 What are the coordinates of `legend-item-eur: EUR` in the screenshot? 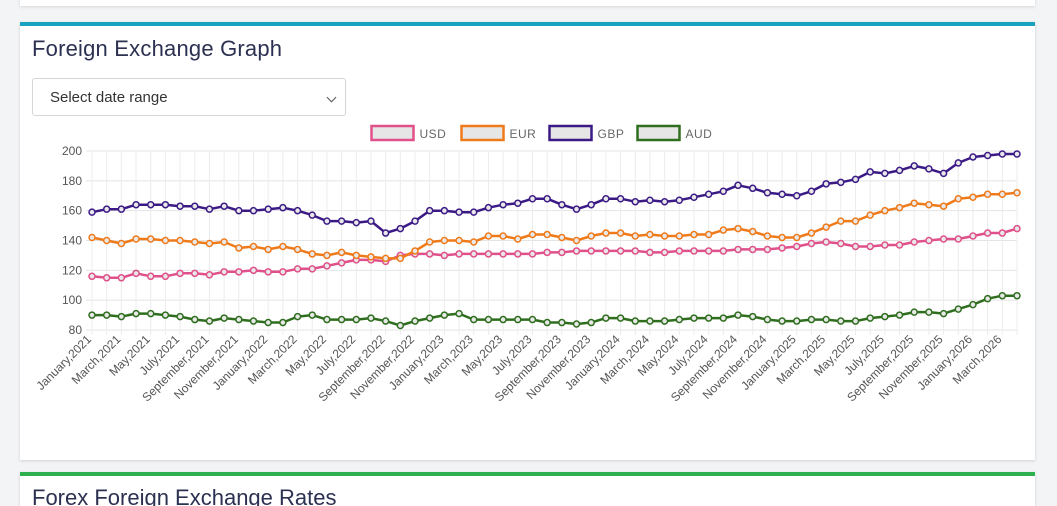 It's located at (498, 133).